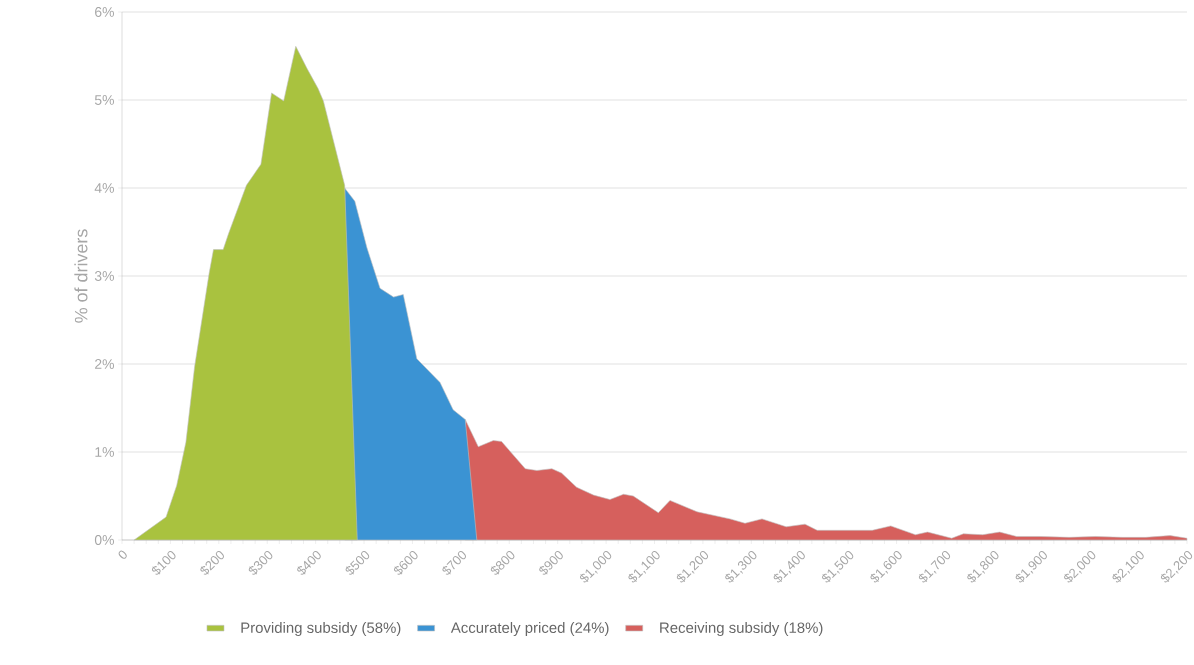  Describe the element at coordinates (104, 100) in the screenshot. I see `y-tick-label: 5%` at that location.